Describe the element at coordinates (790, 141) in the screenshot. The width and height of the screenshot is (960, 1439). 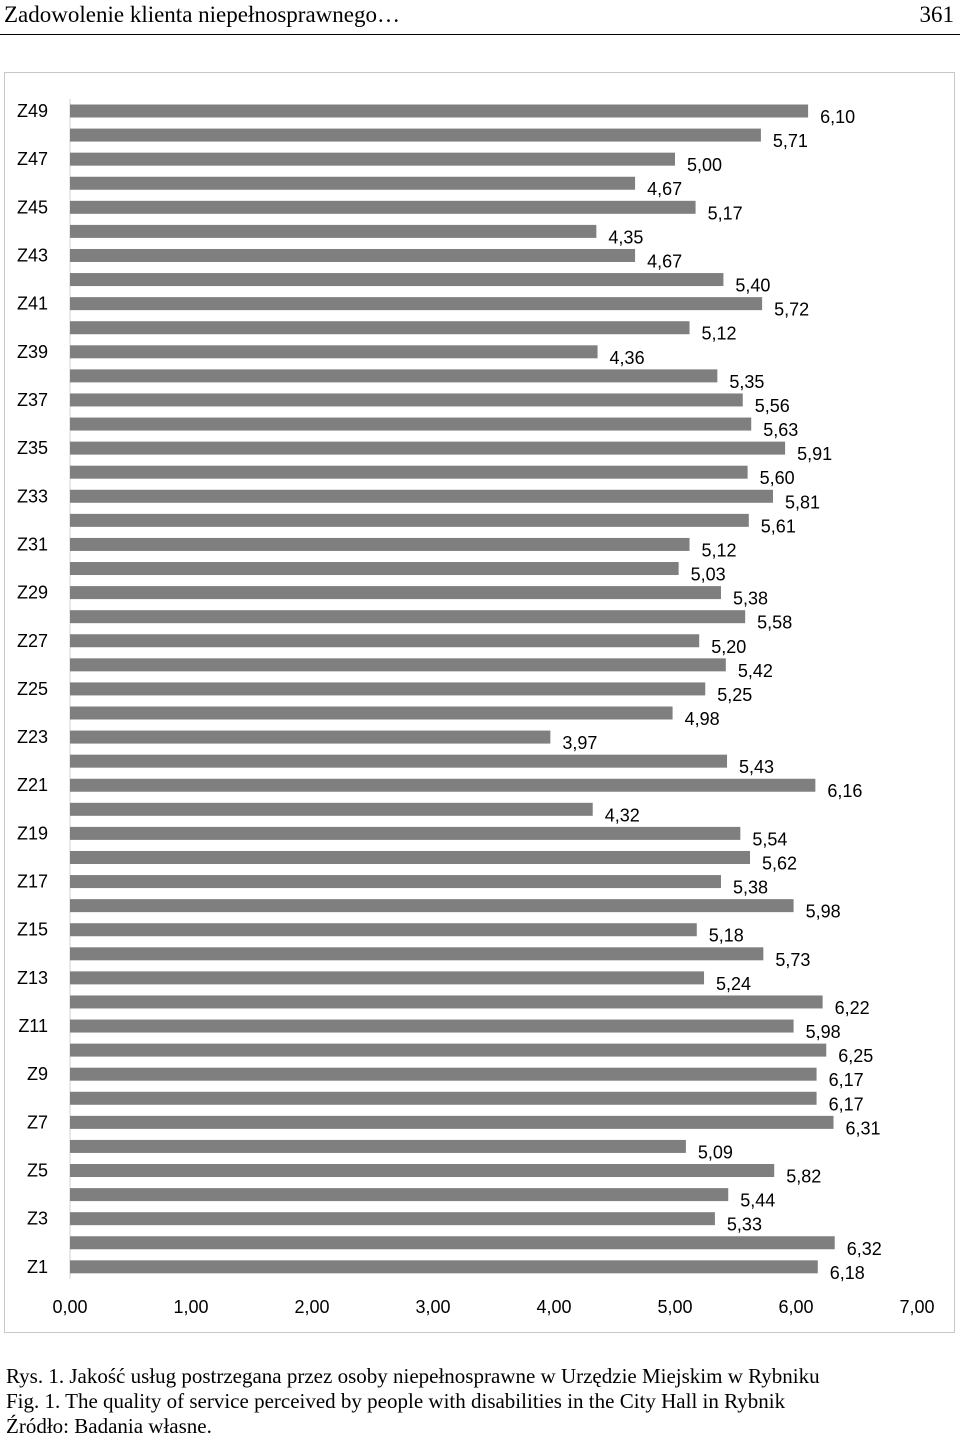
I see `data-label: 5,71` at that location.